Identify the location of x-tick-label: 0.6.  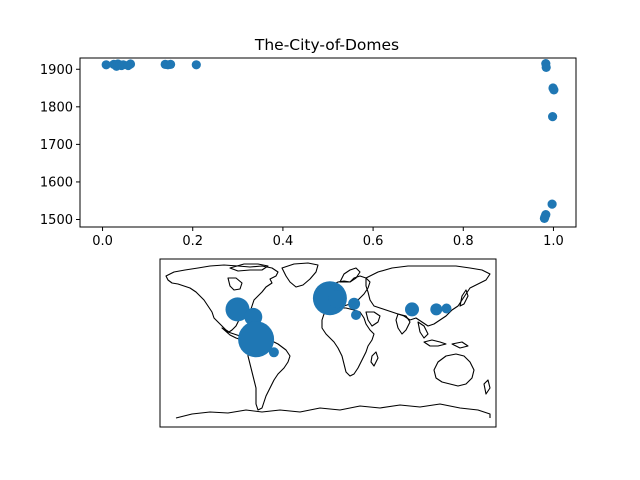
(373, 241).